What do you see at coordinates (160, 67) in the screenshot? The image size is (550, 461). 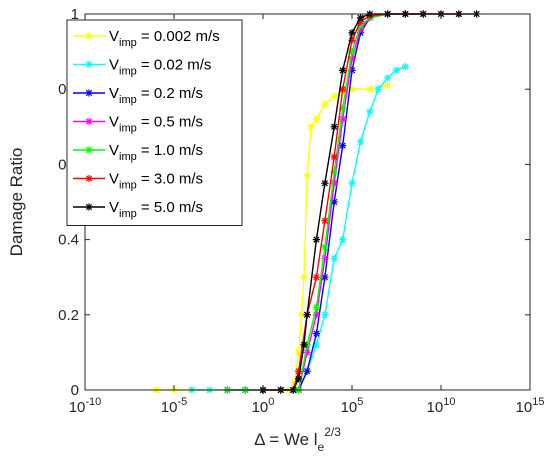 I see `legend-label: Vimp = 0.02 m/s` at bounding box center [160, 67].